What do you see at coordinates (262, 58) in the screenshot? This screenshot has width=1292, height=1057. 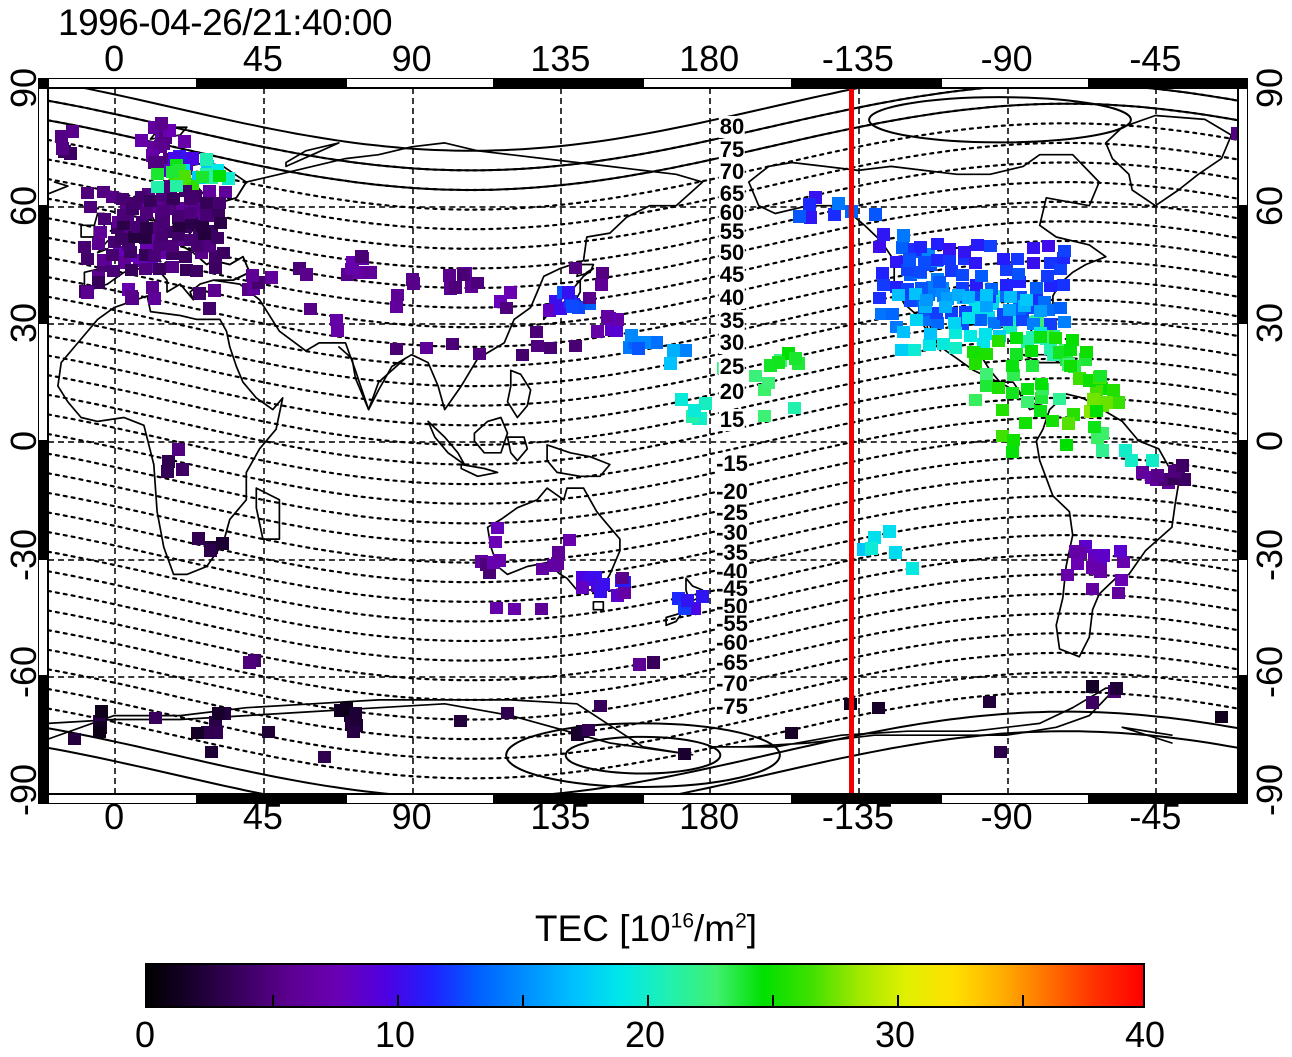 I see `x-tick-45: 45` at bounding box center [262, 58].